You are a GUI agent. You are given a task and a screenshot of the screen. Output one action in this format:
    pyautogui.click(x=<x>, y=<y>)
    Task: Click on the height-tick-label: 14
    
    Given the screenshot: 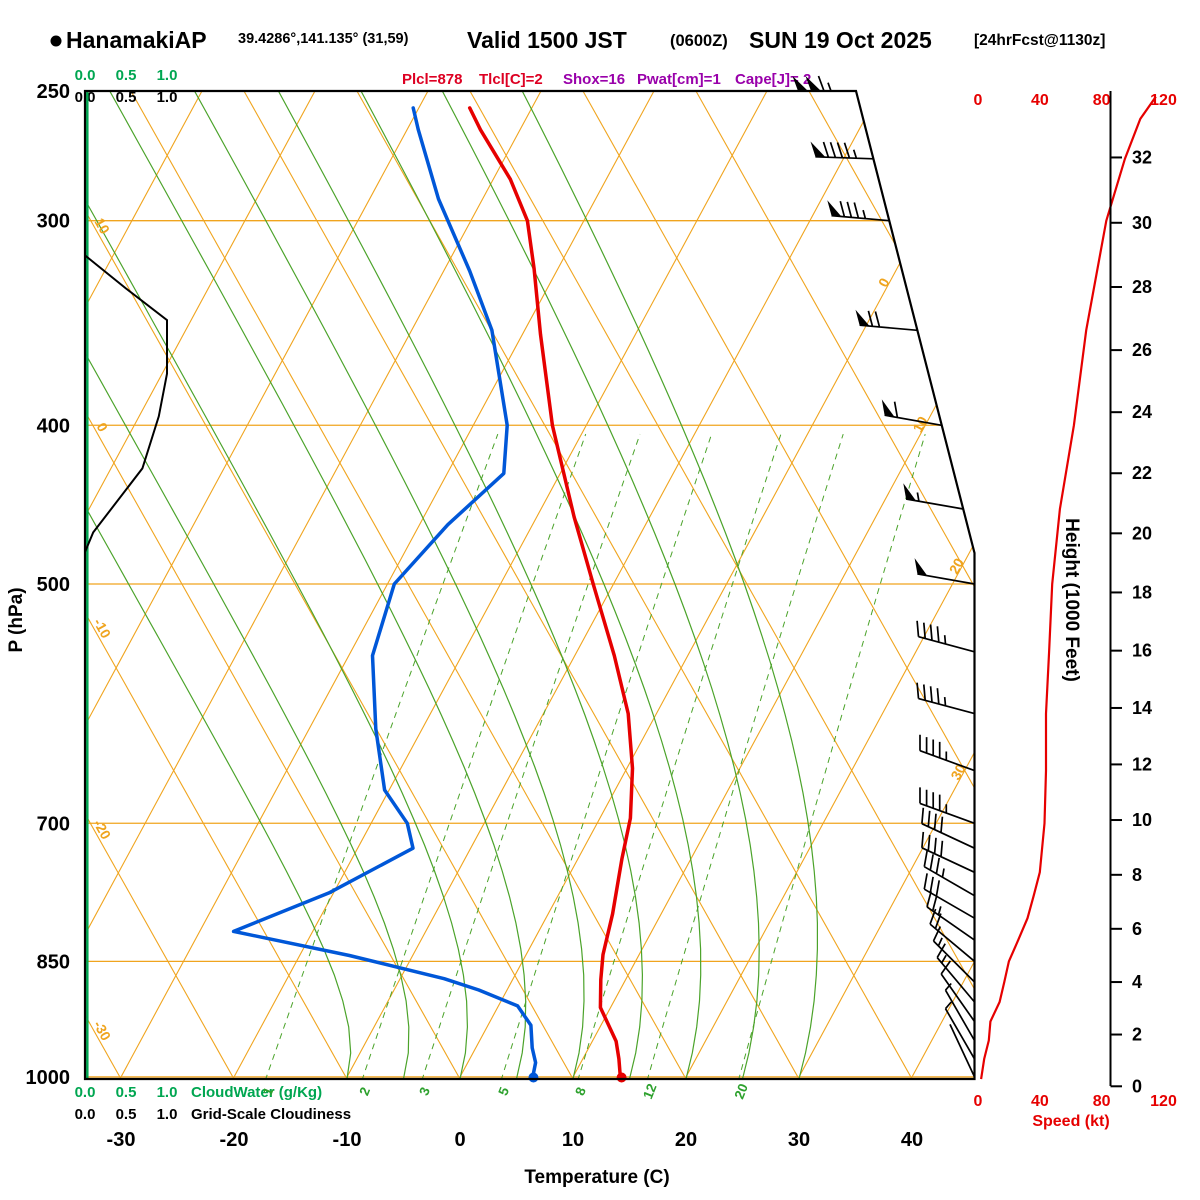 What is the action you would take?
    pyautogui.click(x=1142, y=708)
    